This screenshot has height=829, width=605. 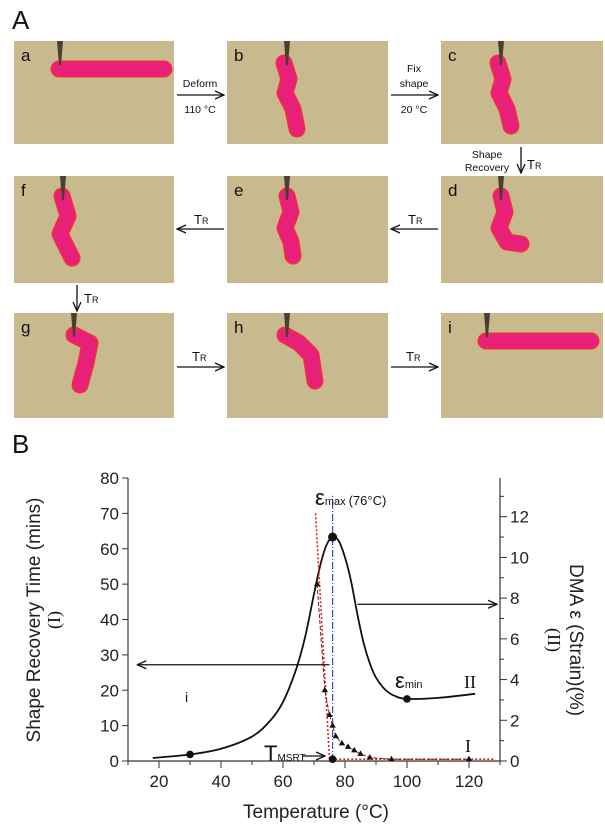 What do you see at coordinates (470, 682) in the screenshot?
I see `curve-label-ii: II` at bounding box center [470, 682].